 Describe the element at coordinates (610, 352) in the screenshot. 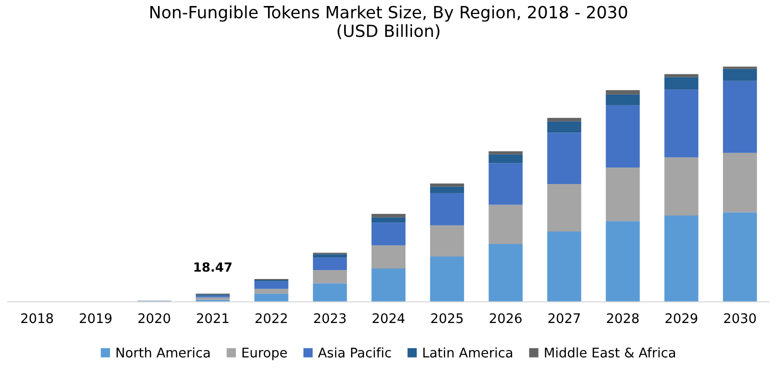

I see `legend-label: Middle East & Africa` at that location.